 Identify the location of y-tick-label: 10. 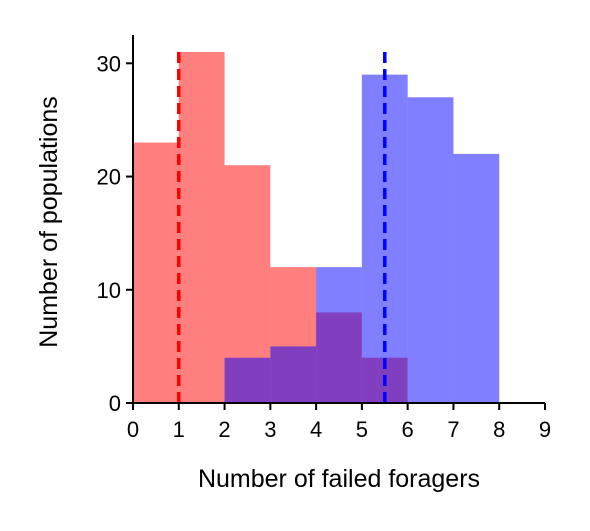
(109, 290).